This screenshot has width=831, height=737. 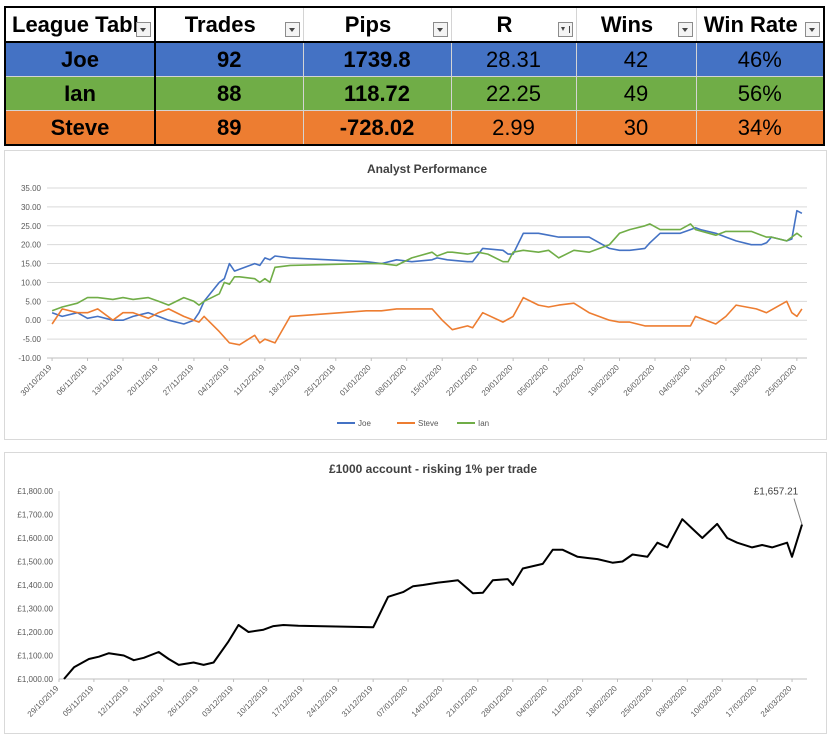 I want to click on header-pips: Pips, so click(x=377, y=24).